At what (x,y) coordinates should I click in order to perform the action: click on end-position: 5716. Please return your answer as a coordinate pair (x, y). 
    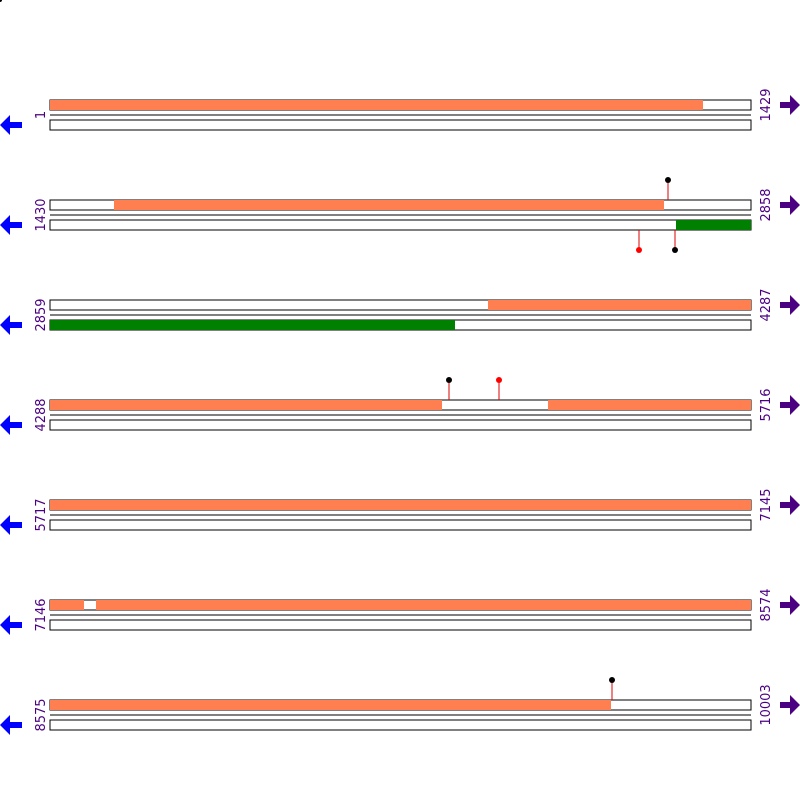
    Looking at the image, I should click on (766, 404).